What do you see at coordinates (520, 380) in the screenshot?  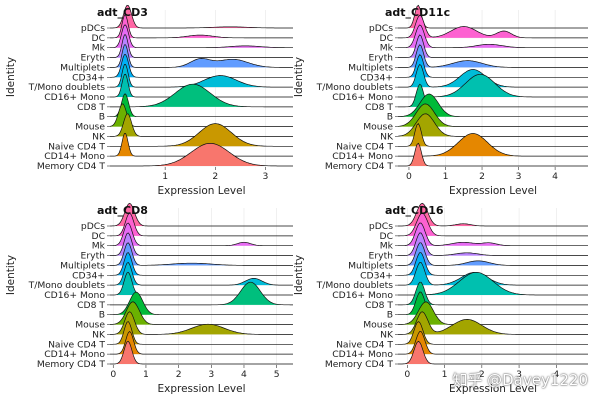 I see `watermark-text: 知乎 @Davey1220` at bounding box center [520, 380].